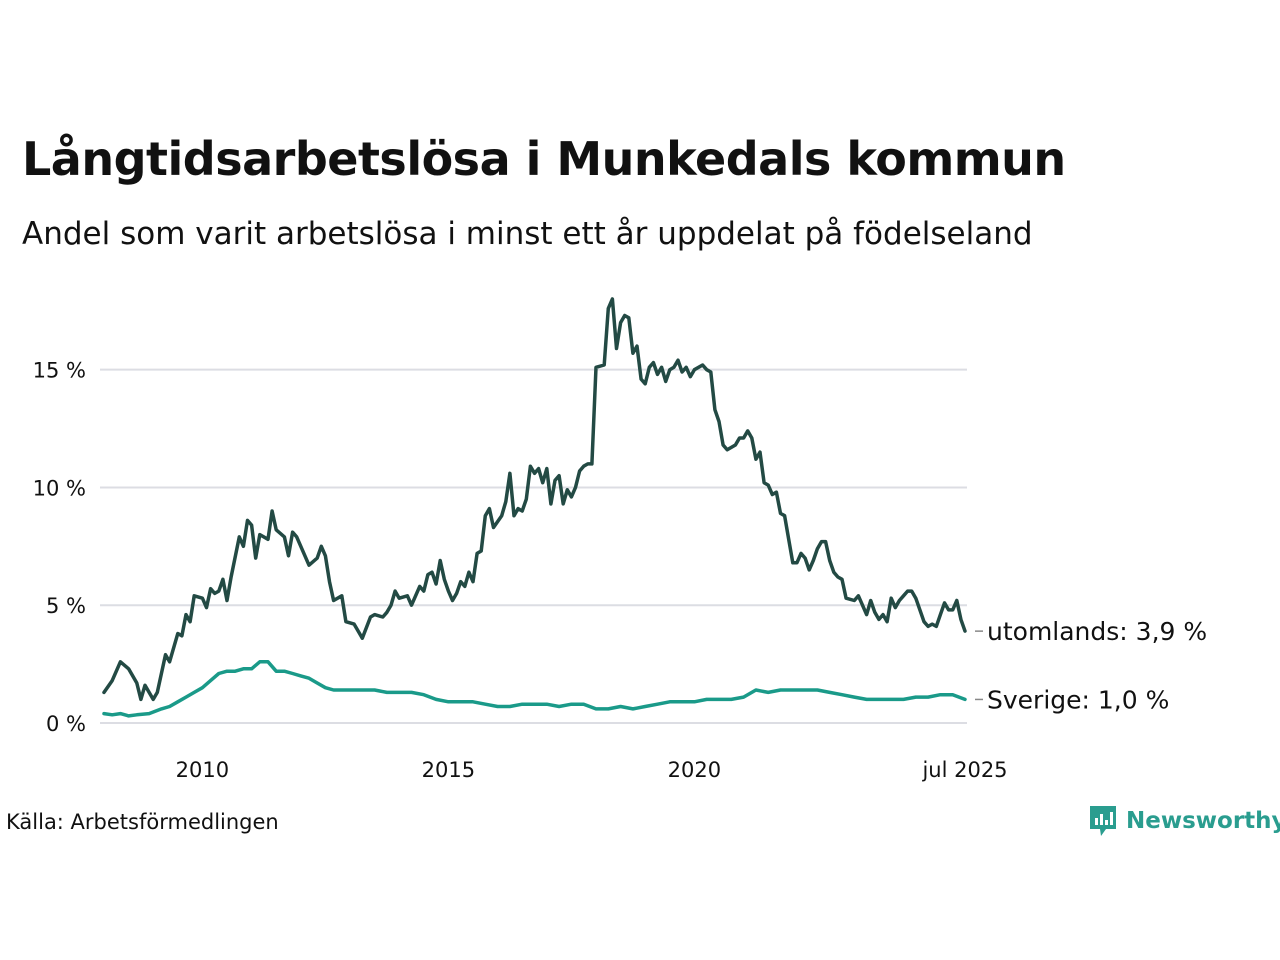  What do you see at coordinates (1078, 699) in the screenshot?
I see `series-end-label: Sverige: 1,0 %` at bounding box center [1078, 699].